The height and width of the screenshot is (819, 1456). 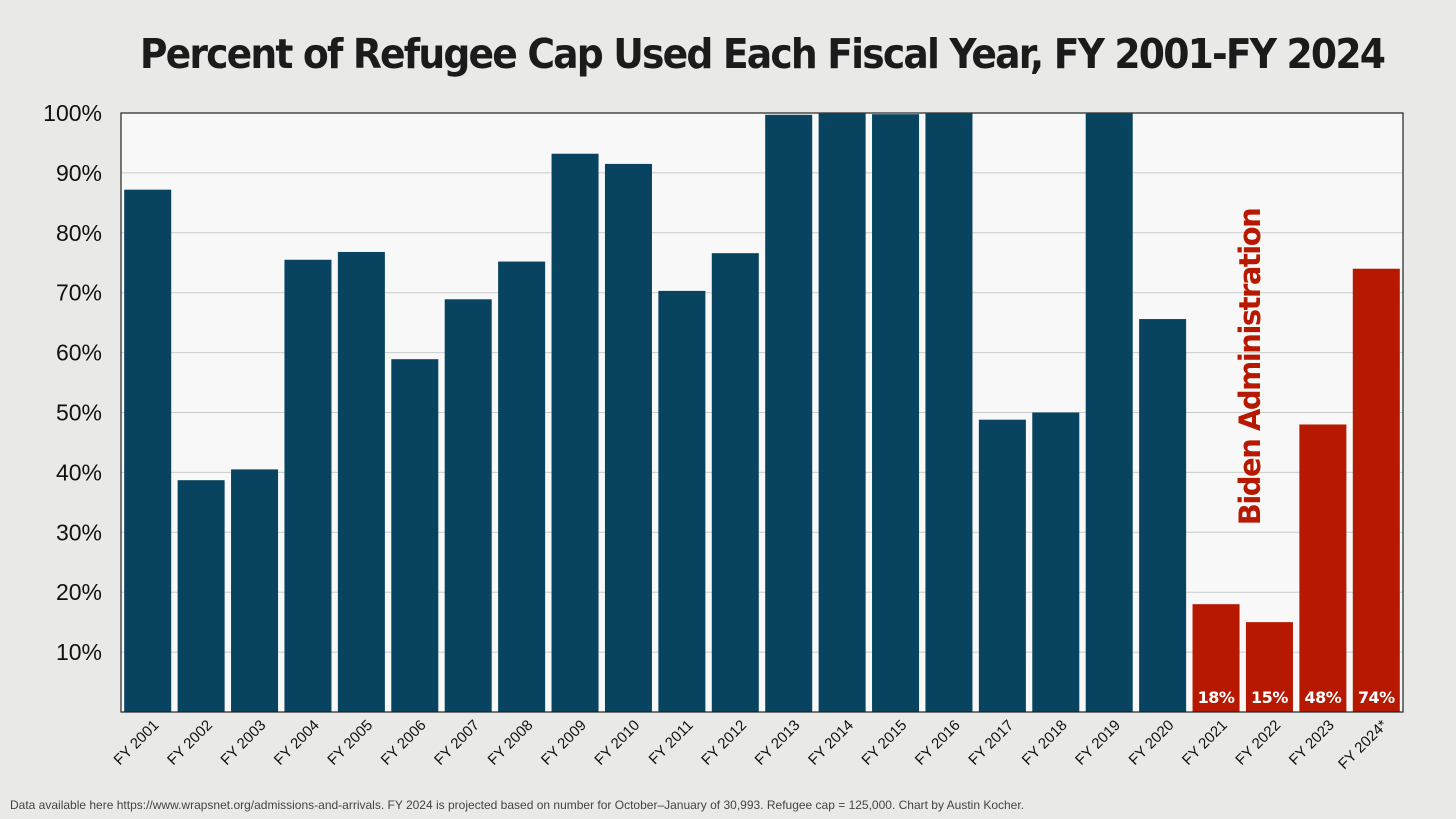 What do you see at coordinates (1216, 697) in the screenshot?
I see `data-label: 18%` at bounding box center [1216, 697].